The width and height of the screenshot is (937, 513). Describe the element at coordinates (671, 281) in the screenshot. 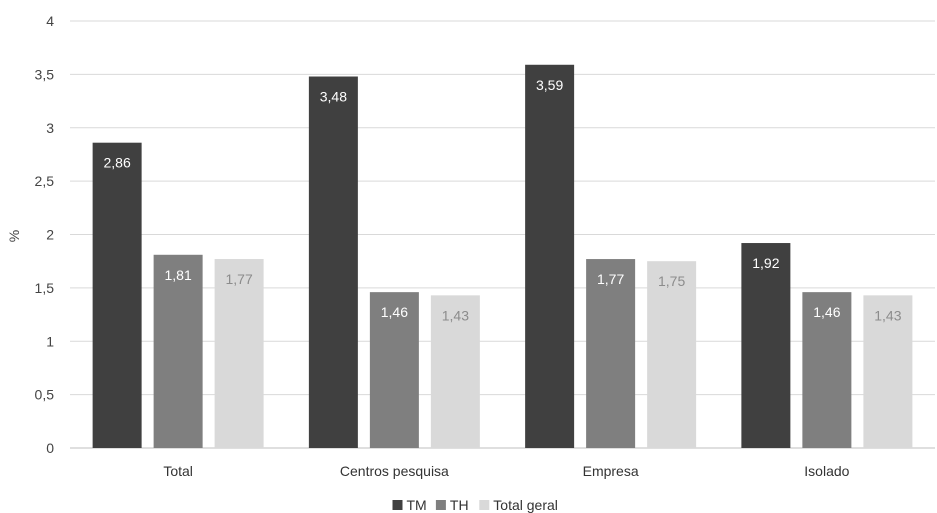

I see `data-label: 1,75` at that location.